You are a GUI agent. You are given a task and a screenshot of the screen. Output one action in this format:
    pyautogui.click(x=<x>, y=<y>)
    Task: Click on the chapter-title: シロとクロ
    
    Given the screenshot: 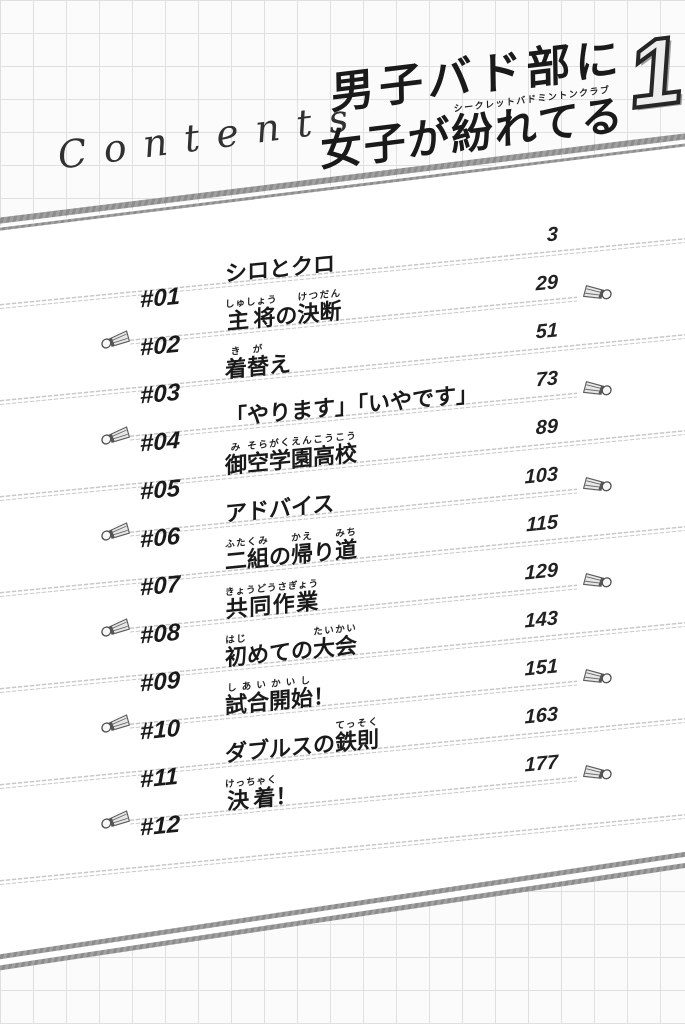 What is the action you would take?
    pyautogui.click(x=280, y=268)
    